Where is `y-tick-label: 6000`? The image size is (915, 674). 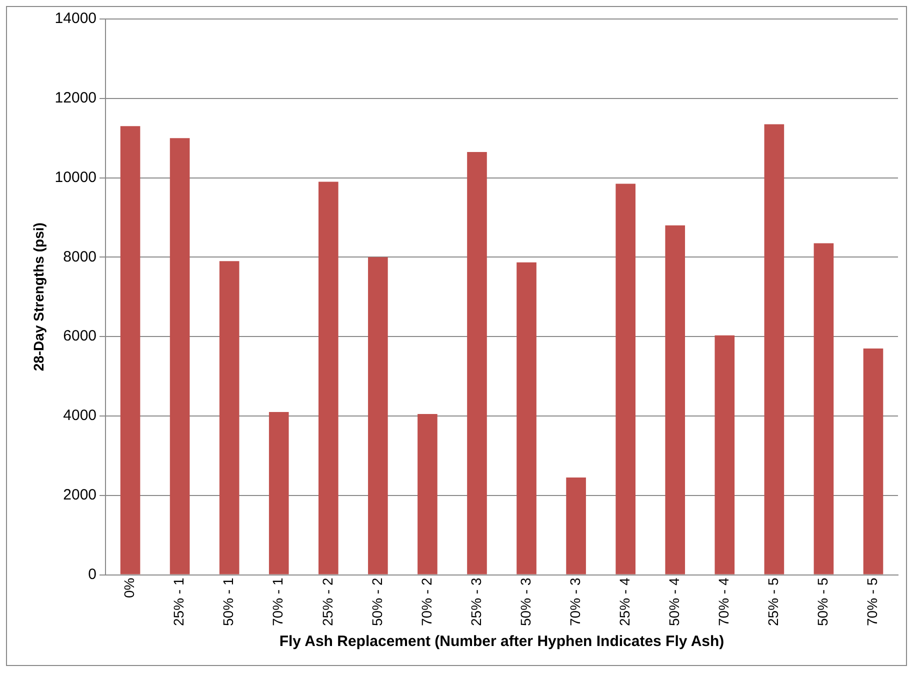 y-tick-label: 6000 is located at coordinates (80, 336).